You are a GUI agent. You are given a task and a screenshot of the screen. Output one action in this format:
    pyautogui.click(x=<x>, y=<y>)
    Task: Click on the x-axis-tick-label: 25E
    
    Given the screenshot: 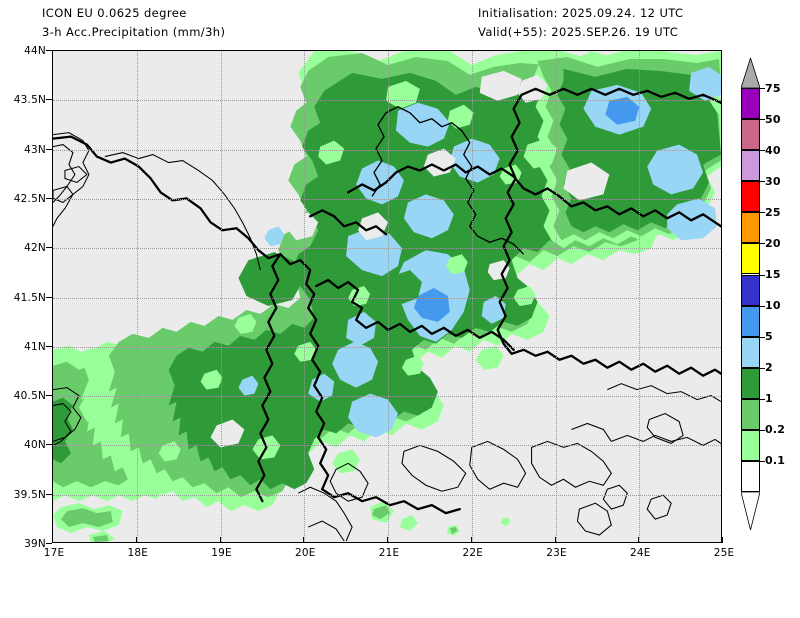 What is the action you would take?
    pyautogui.click(x=724, y=553)
    